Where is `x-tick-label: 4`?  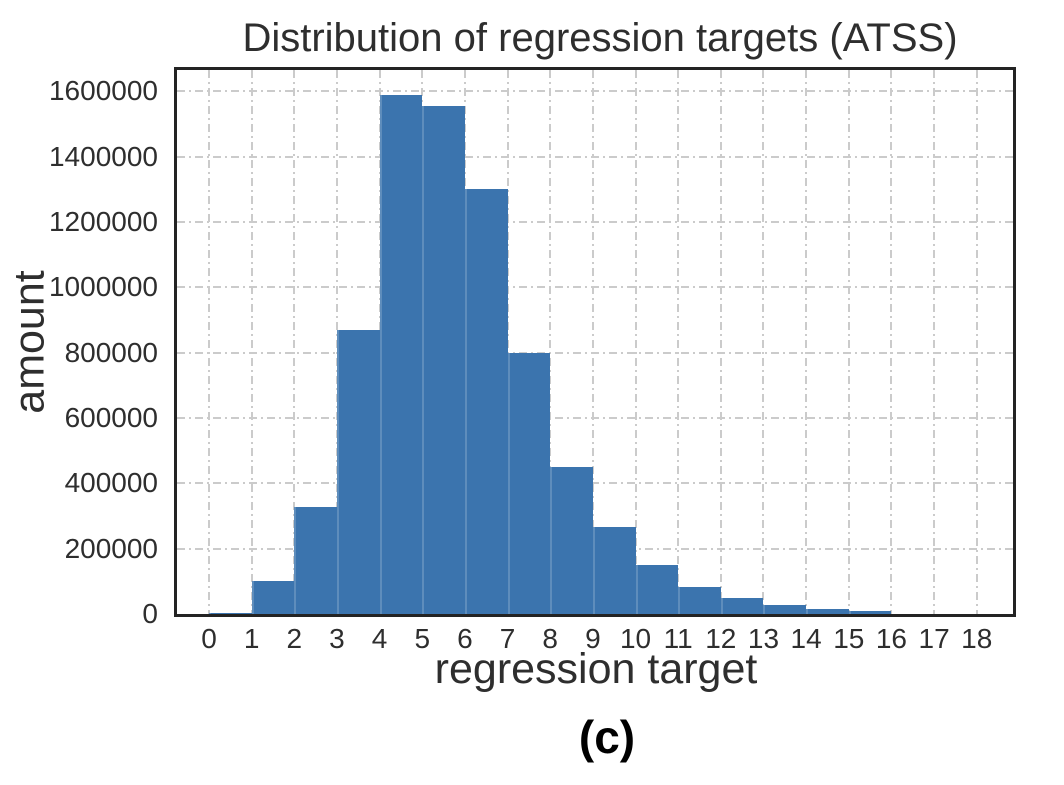
x-tick-label: 4 is located at coordinates (379, 638).